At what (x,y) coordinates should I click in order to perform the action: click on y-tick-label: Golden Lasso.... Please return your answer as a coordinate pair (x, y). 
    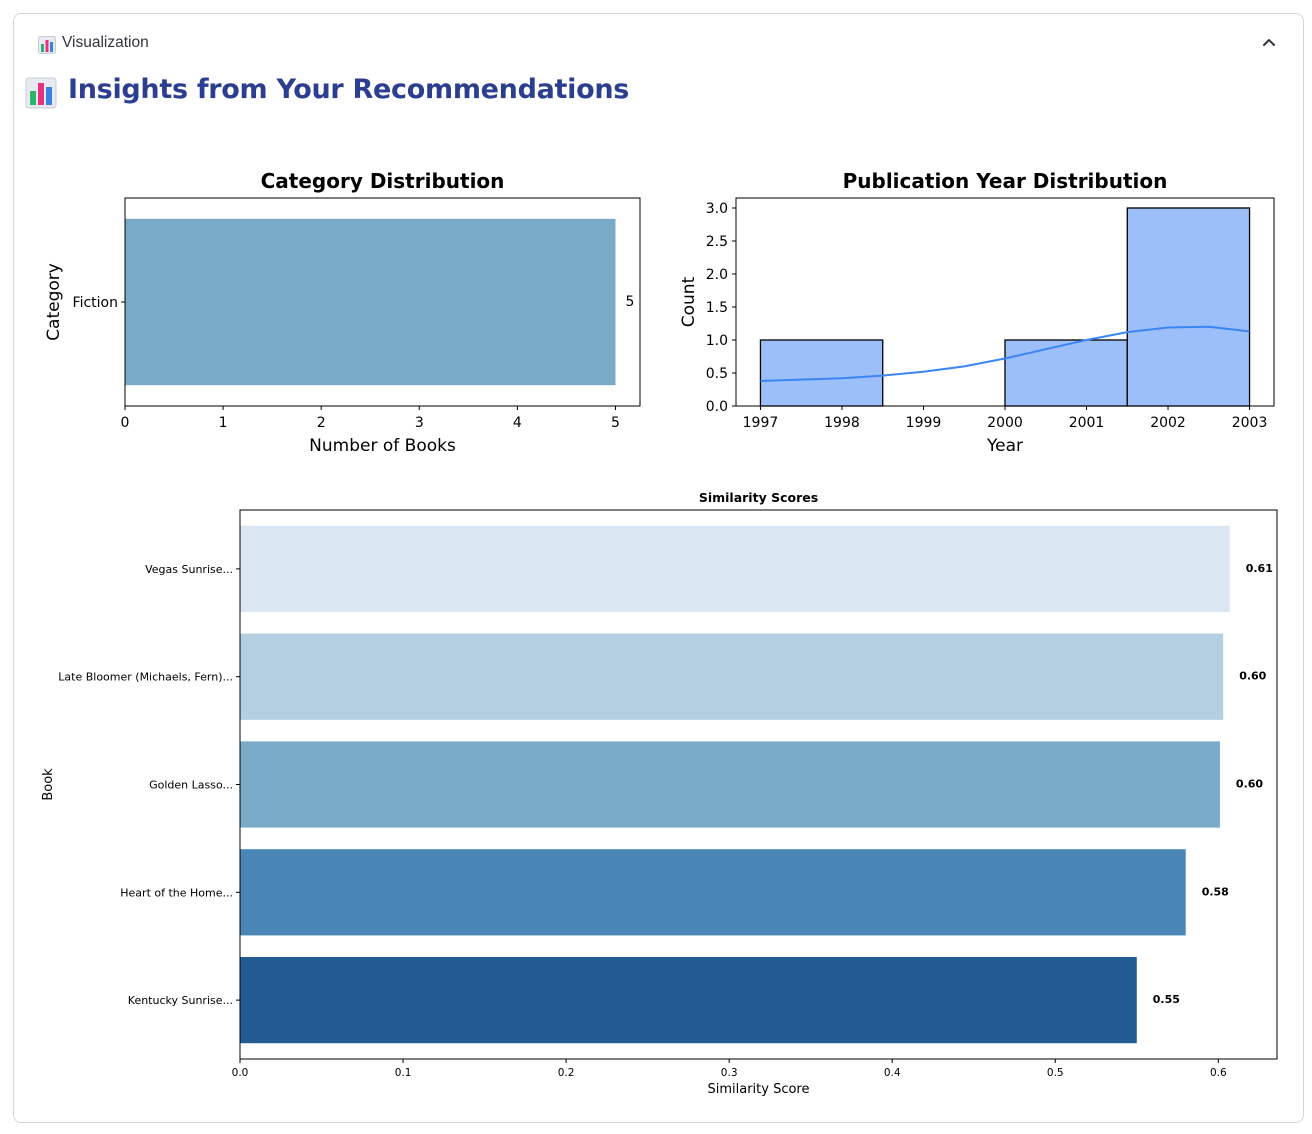
    Looking at the image, I should click on (191, 785).